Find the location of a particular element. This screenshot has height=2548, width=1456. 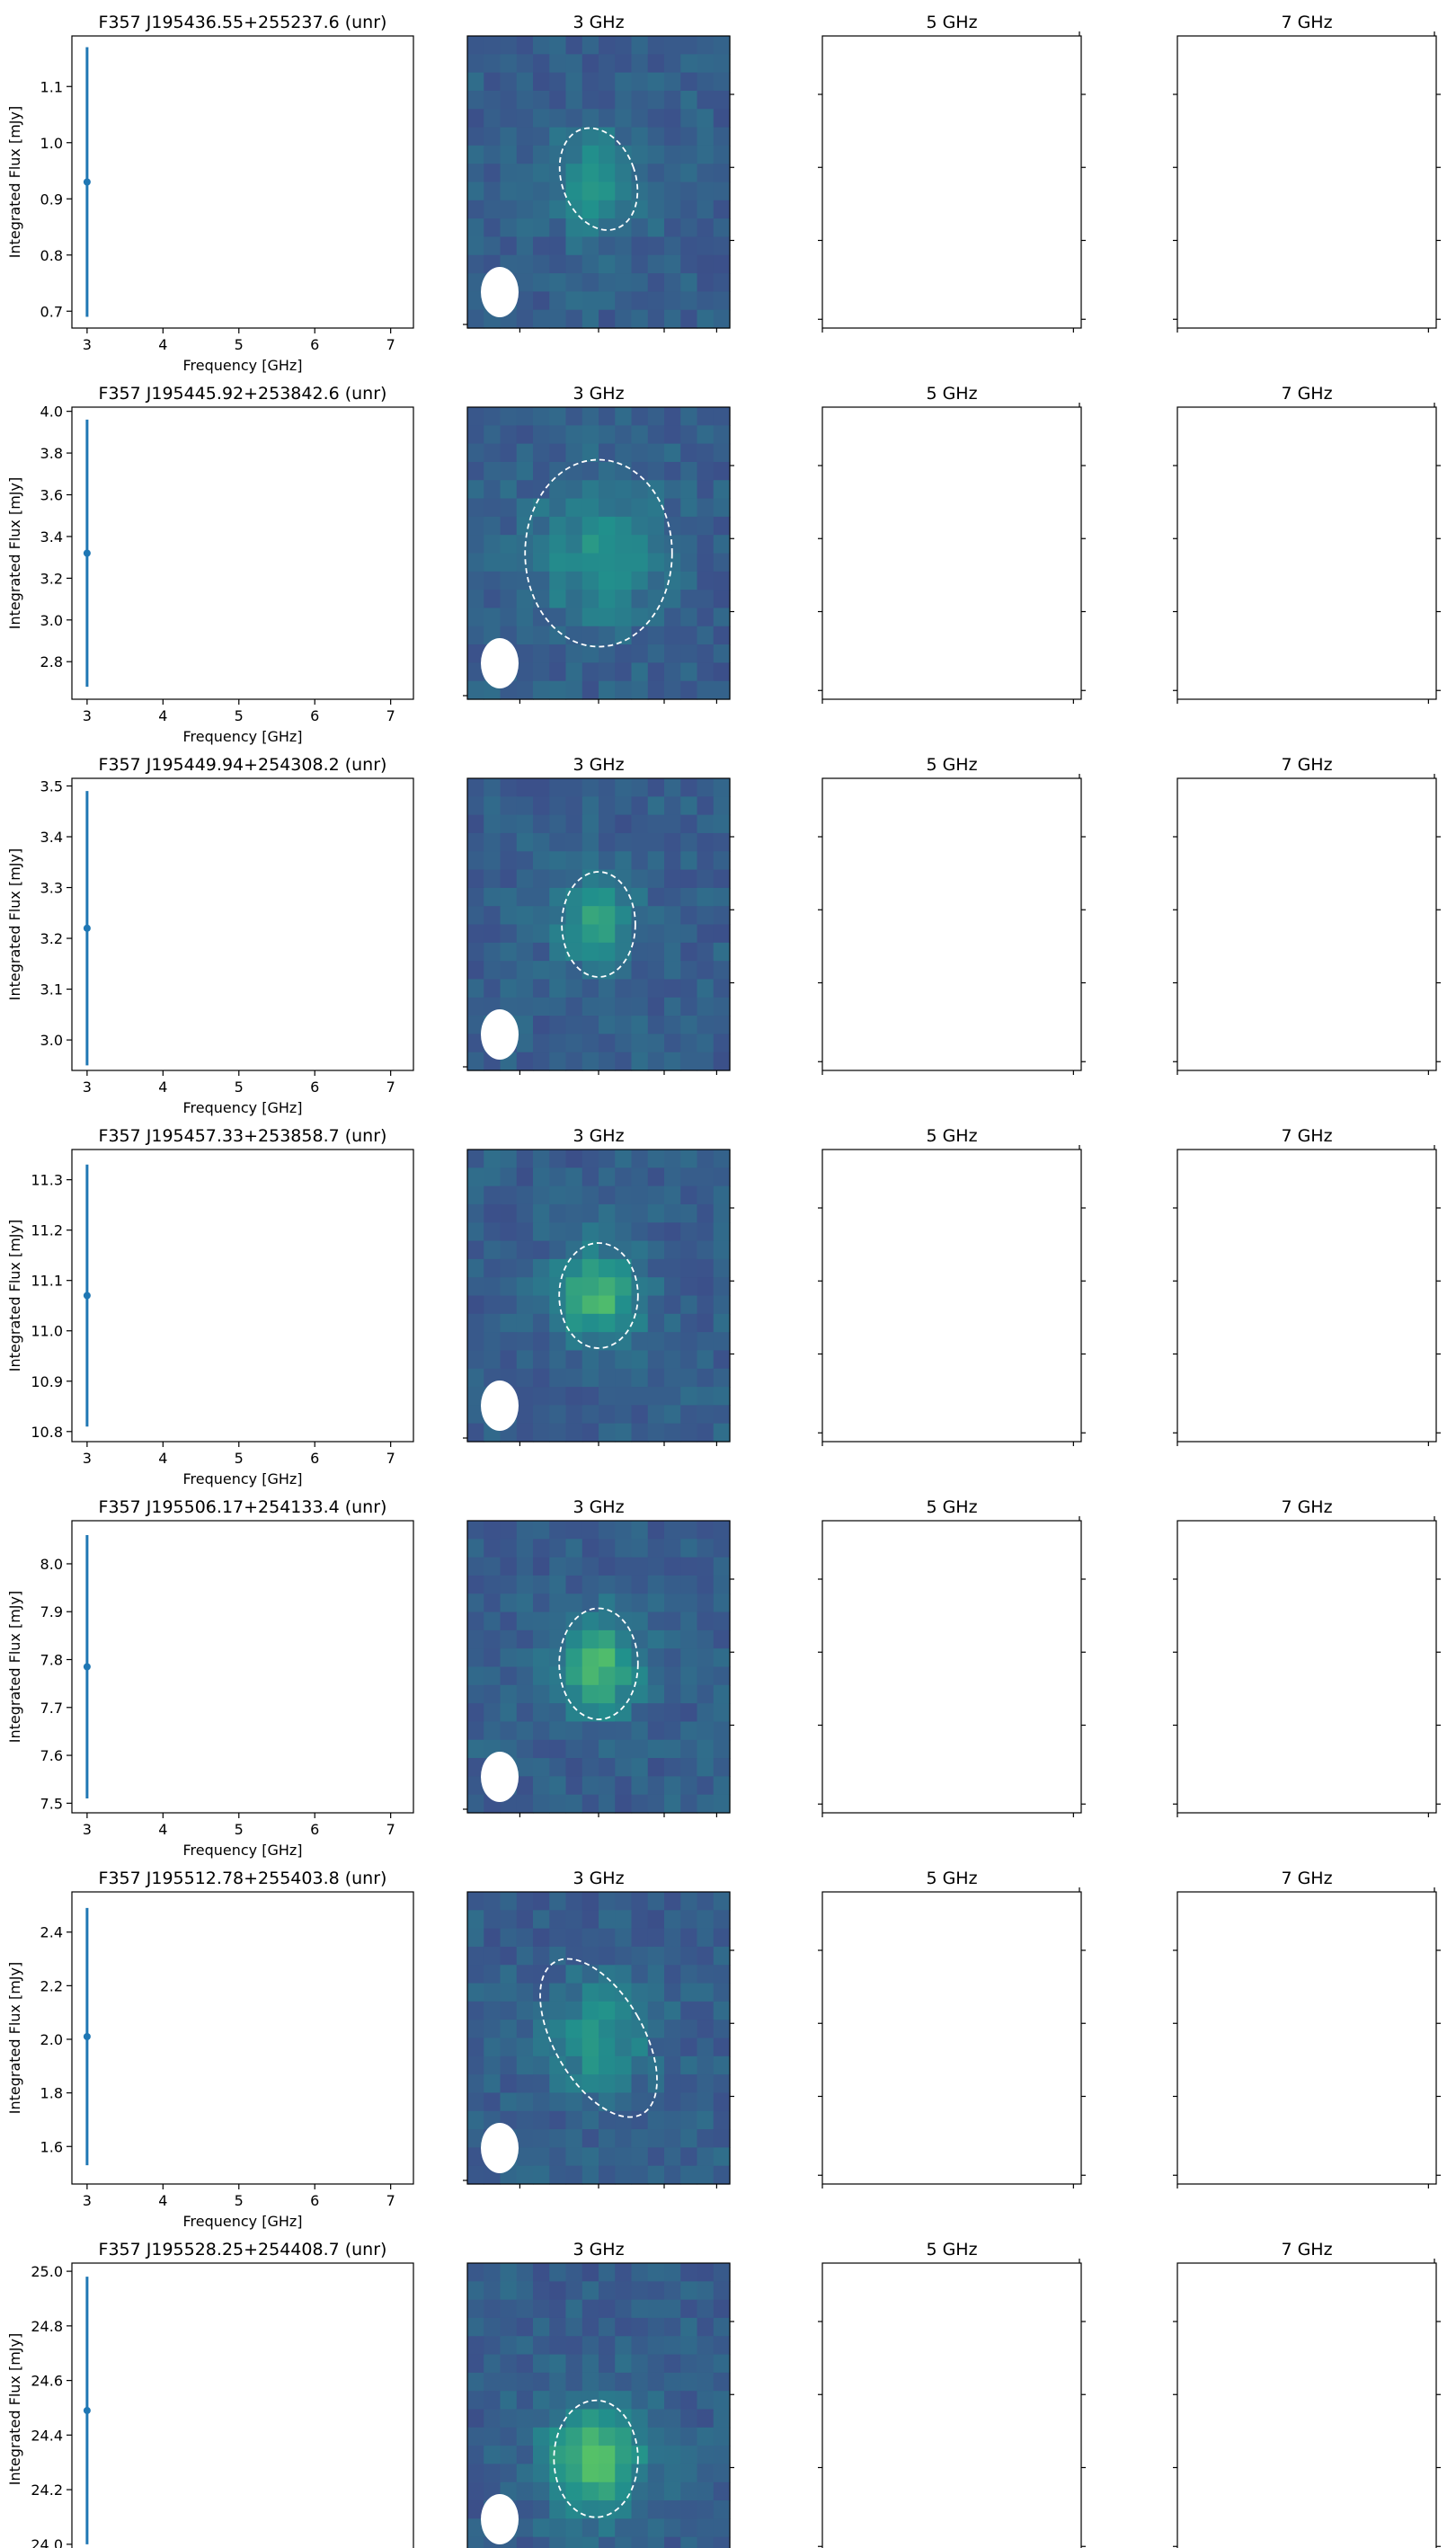

x-axis-label: Frequency [GHz] is located at coordinates (242, 2221).